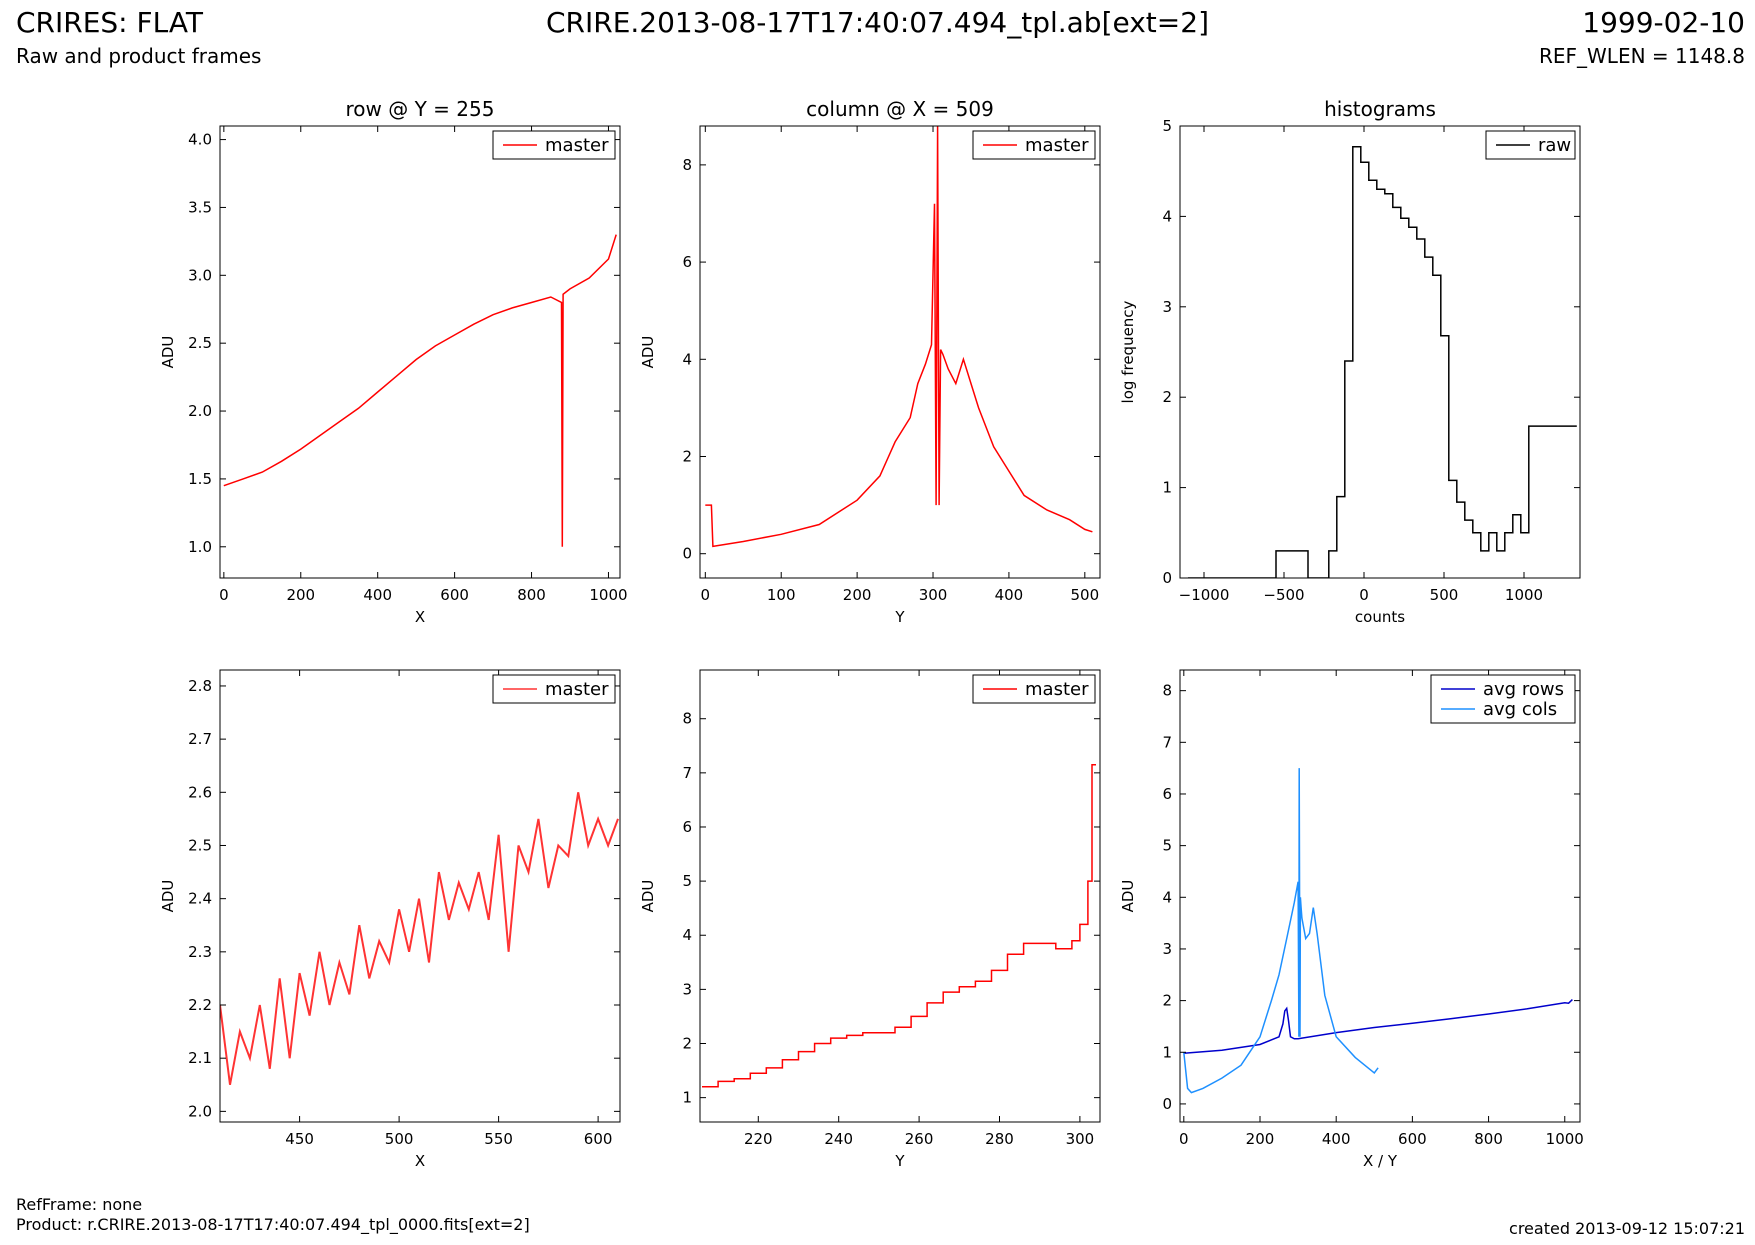 The width and height of the screenshot is (1755, 1245). I want to click on y-tick-label: 8, so click(687, 719).